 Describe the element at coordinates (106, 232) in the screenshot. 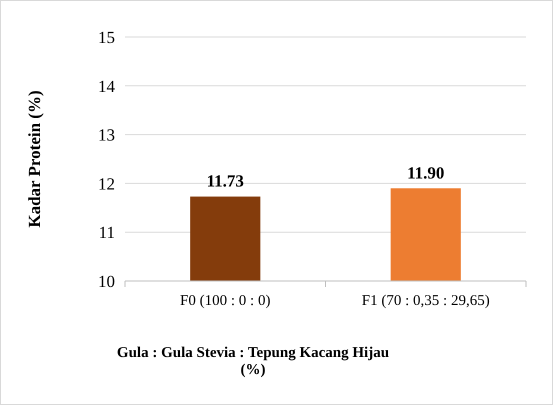

I see `y-tick-label: 11` at that location.